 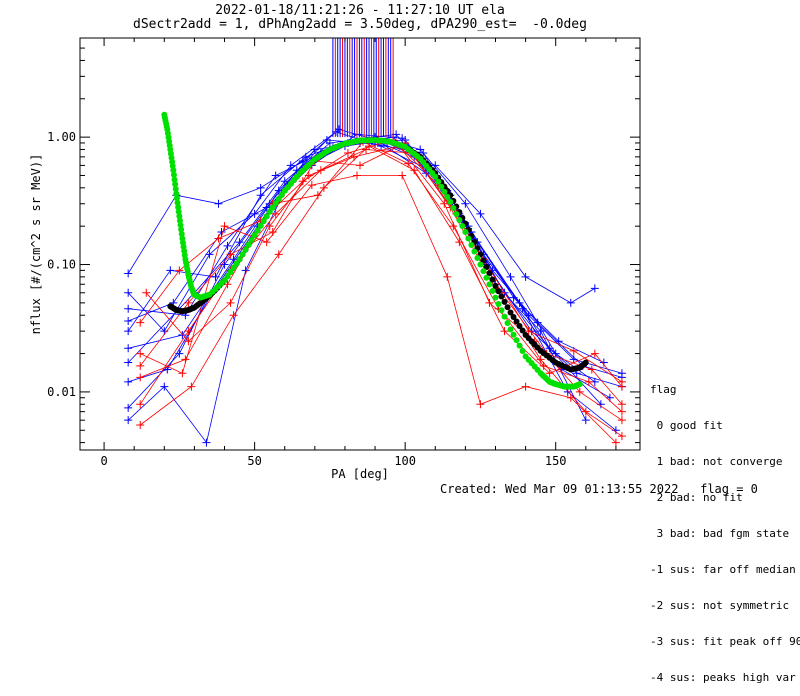 I want to click on flag-legend-item: -3 sus: fit peak off 90, so click(x=725, y=641).